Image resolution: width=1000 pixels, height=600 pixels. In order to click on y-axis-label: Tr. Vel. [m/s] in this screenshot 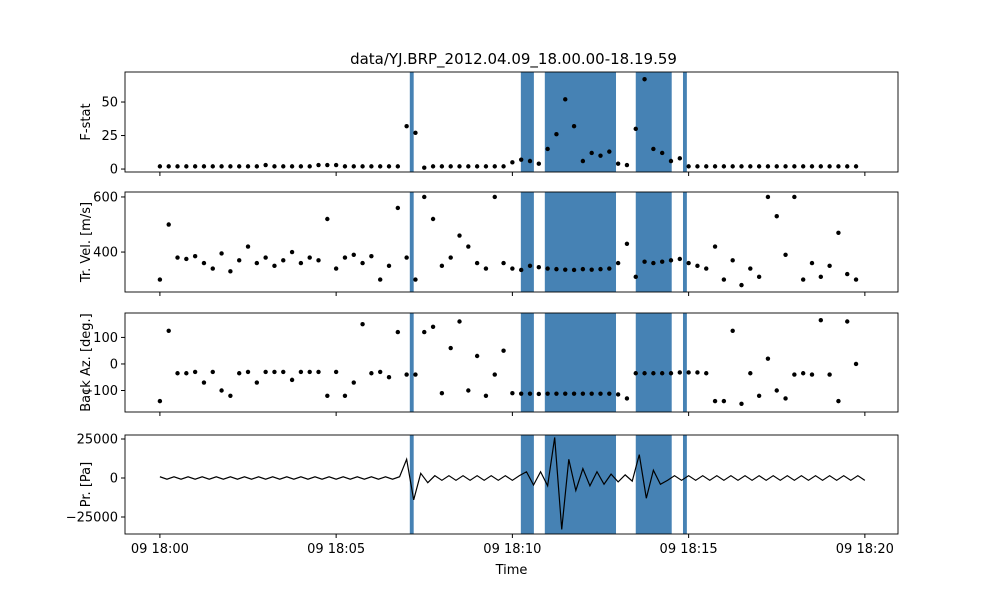, I will do `click(86, 242)`.